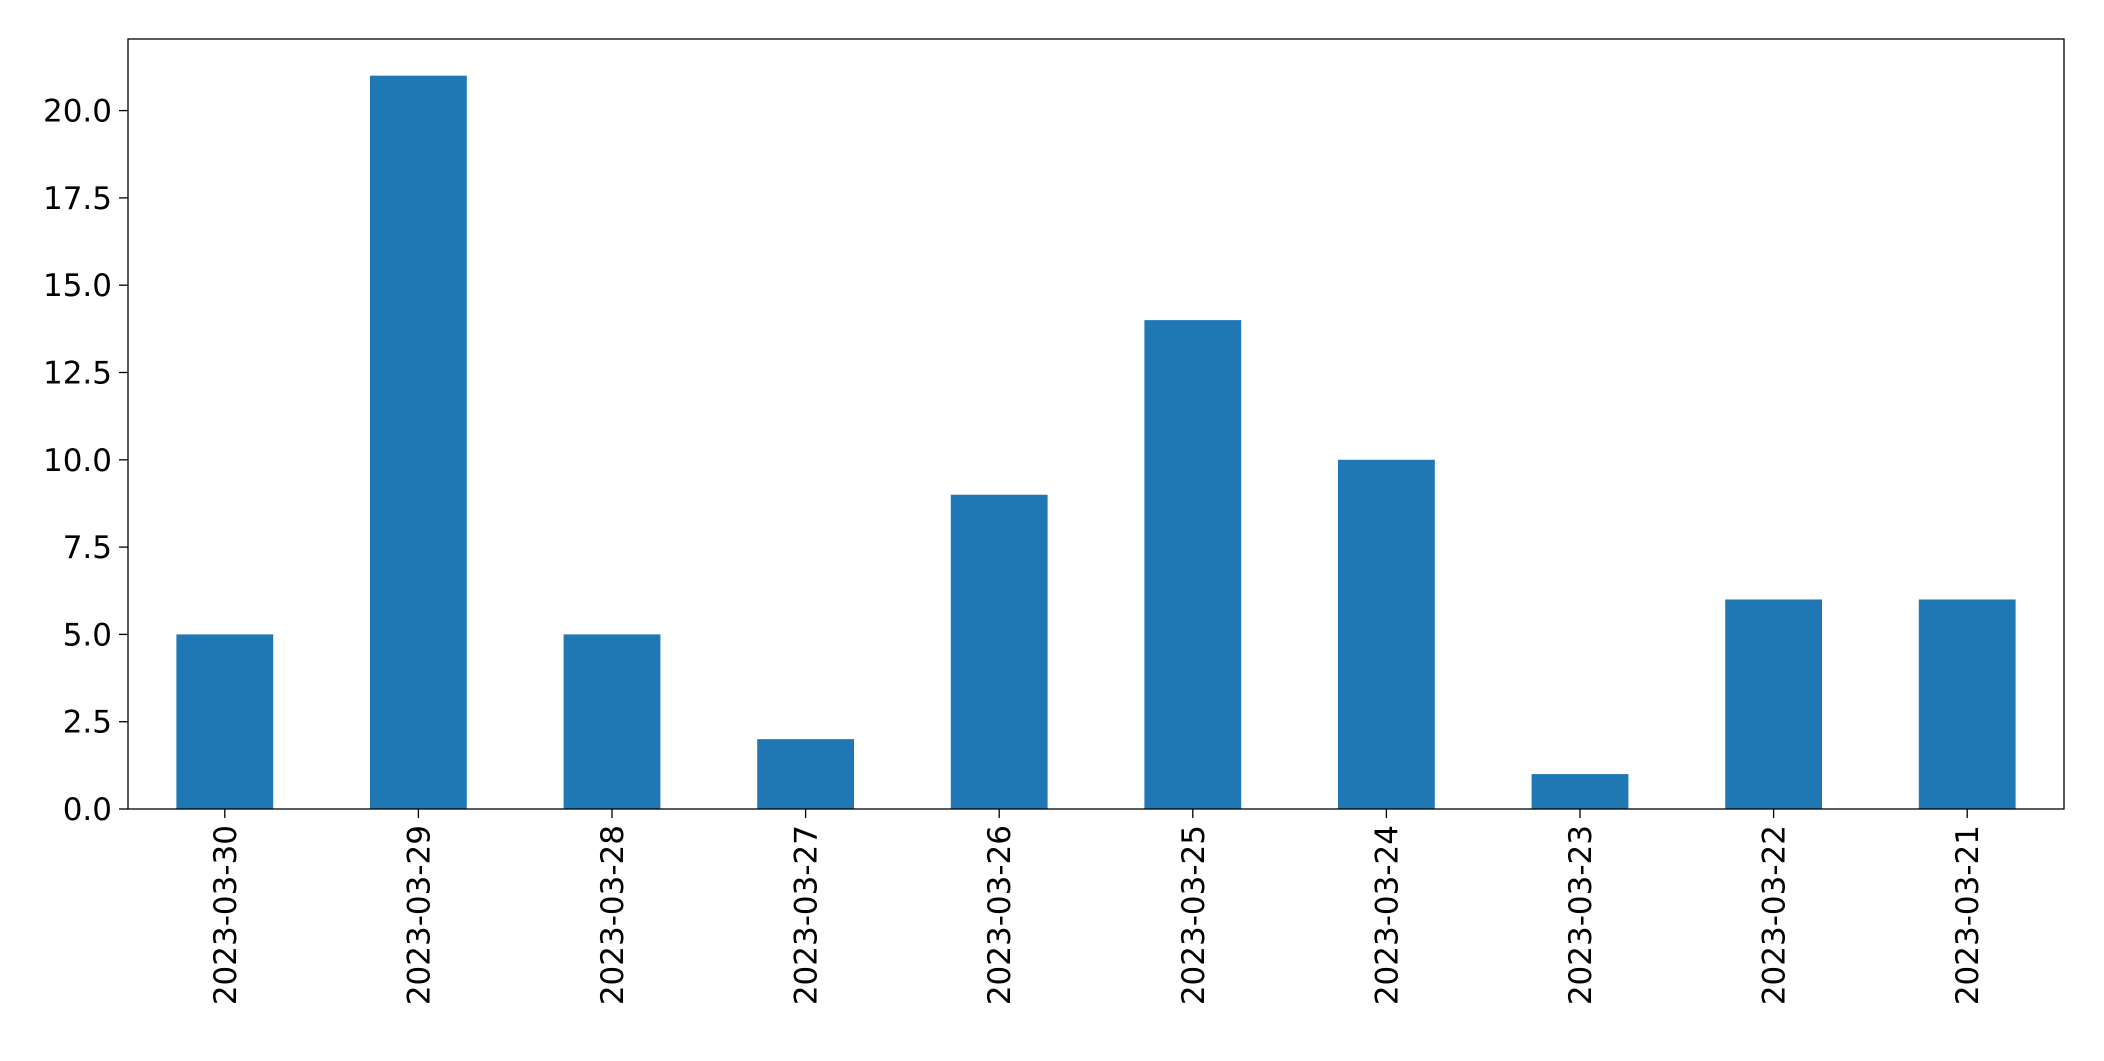  Describe the element at coordinates (87, 548) in the screenshot. I see `y-tick-label: 7.5` at that location.